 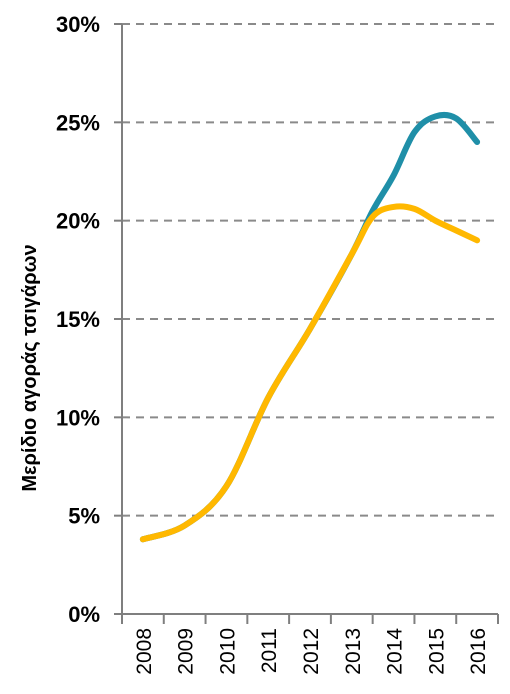 I want to click on y-tick-label: 5%, so click(x=84, y=516).